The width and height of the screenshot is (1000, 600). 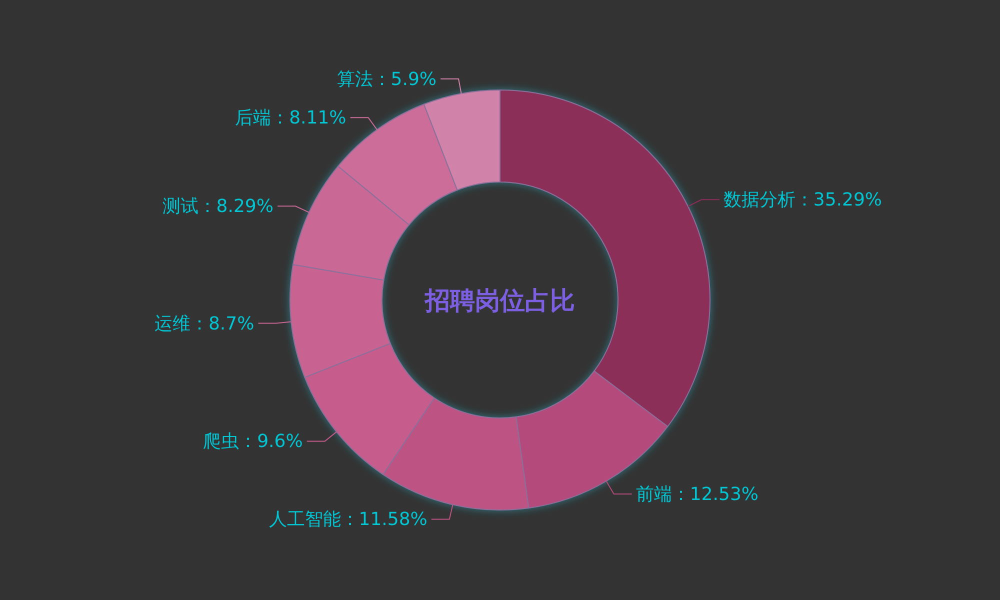 I want to click on title: 招聘岗位占比, so click(x=500, y=300).